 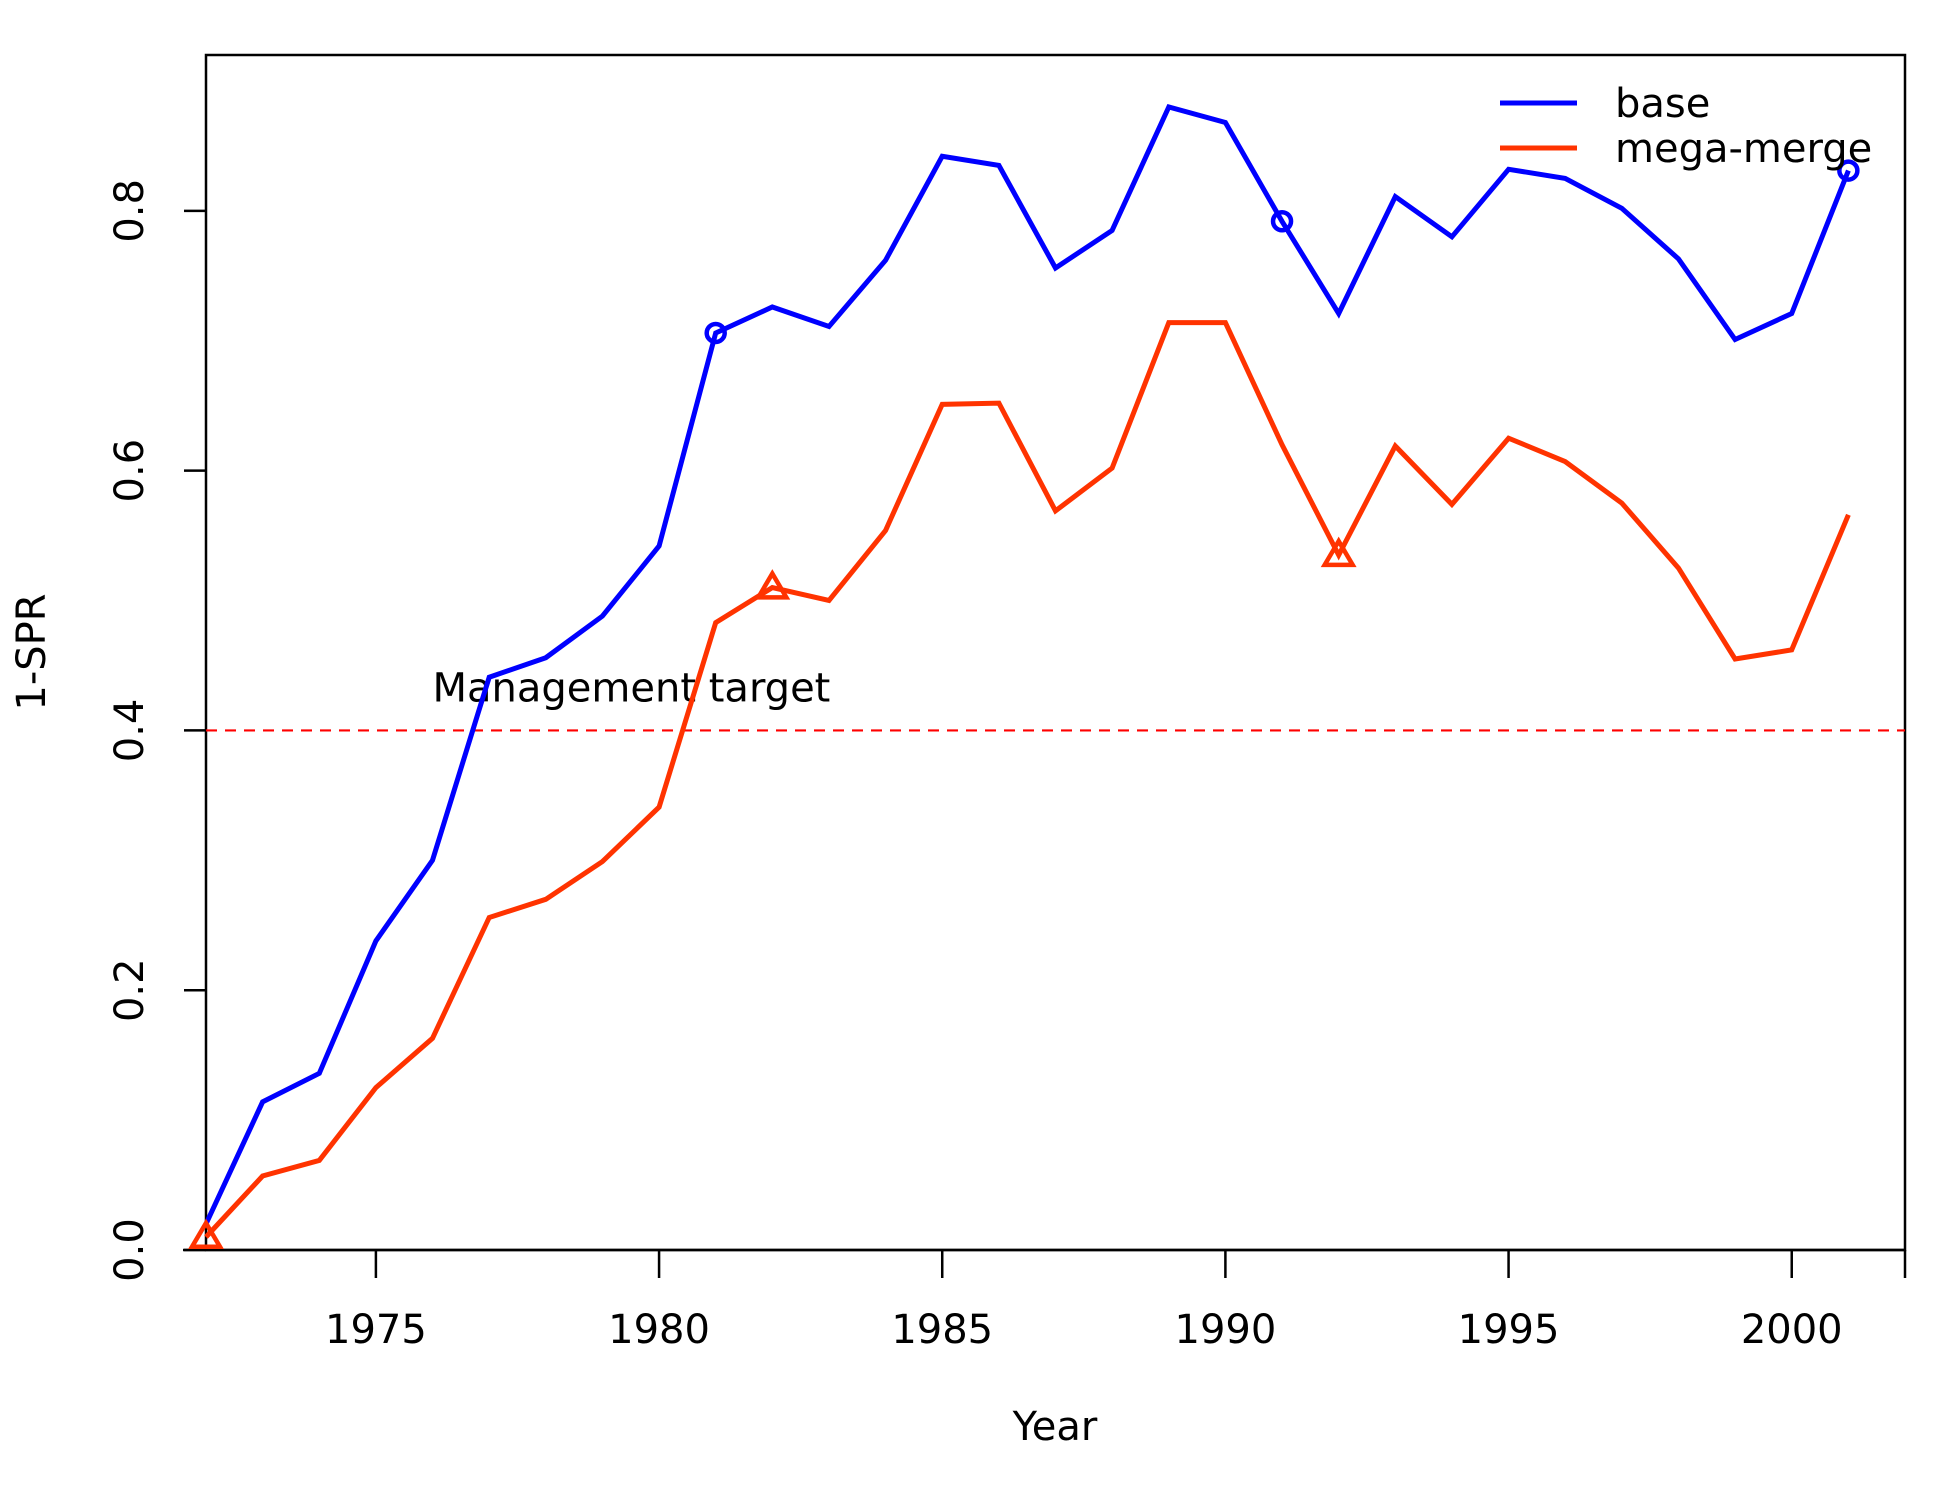 I want to click on legend-label-mega-merge: mega-merge, so click(x=1743, y=149).